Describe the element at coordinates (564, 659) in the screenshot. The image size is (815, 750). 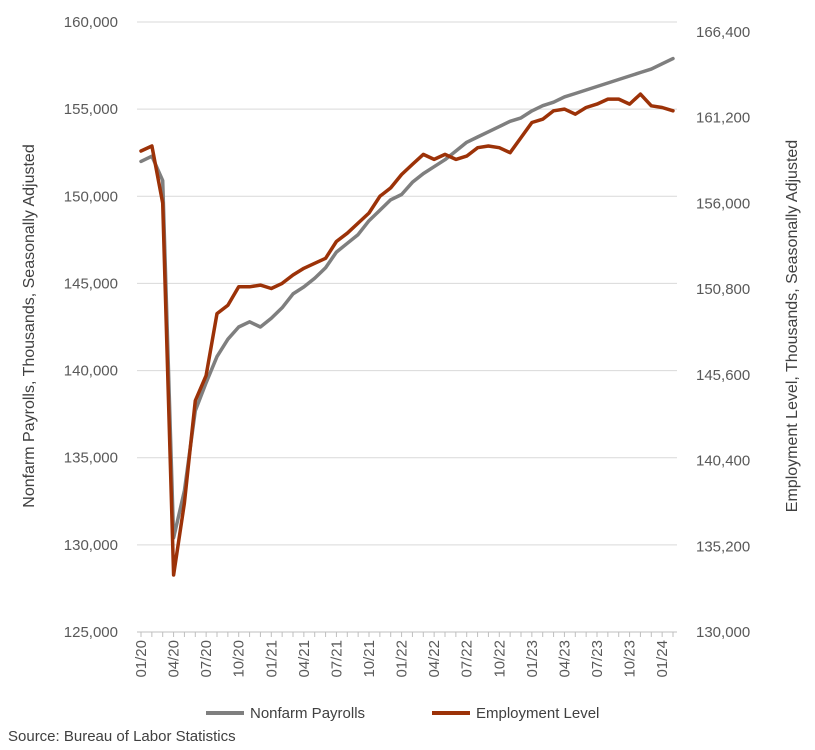
I see `x-tick-label: 04/23` at that location.